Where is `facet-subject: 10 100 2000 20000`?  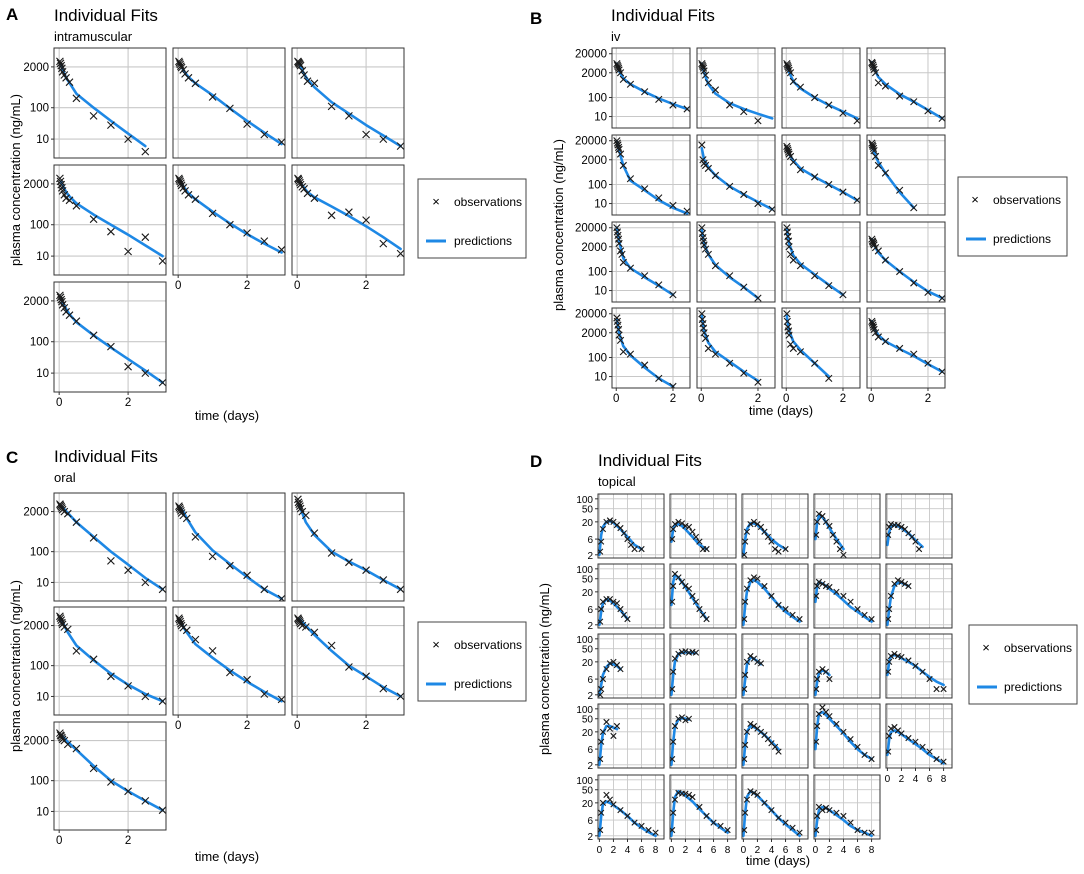 facet-subject: 10 100 2000 20000 is located at coordinates (633, 88).